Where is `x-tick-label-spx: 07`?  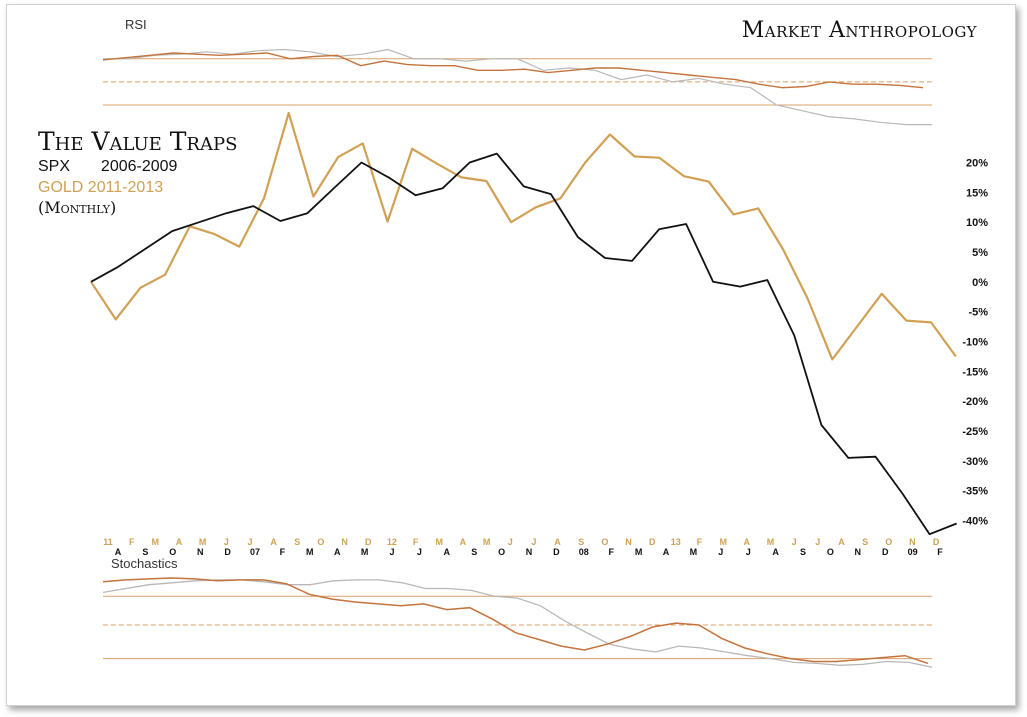
x-tick-label-spx: 07 is located at coordinates (255, 552).